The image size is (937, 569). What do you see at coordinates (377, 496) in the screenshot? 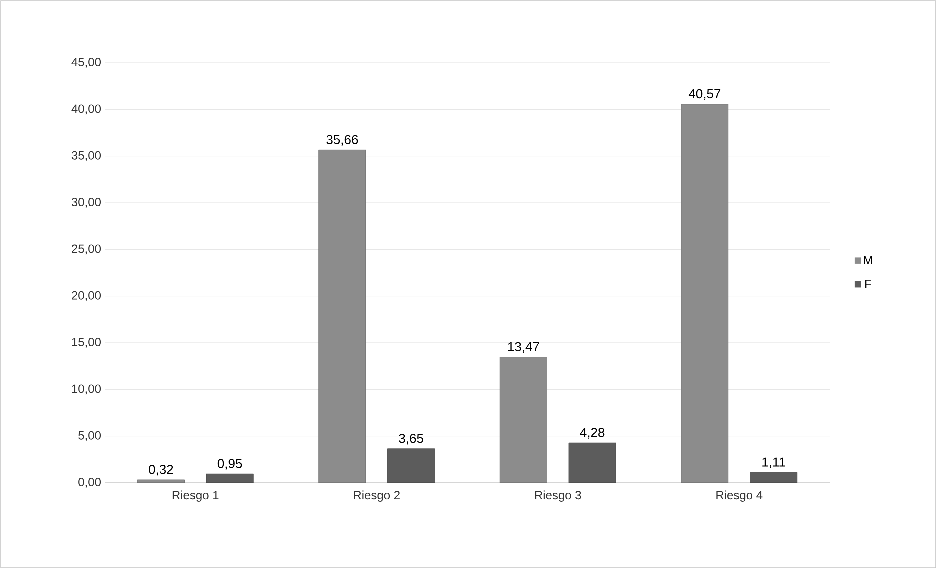
I see `x-tick-label: Riesgo 2` at bounding box center [377, 496].